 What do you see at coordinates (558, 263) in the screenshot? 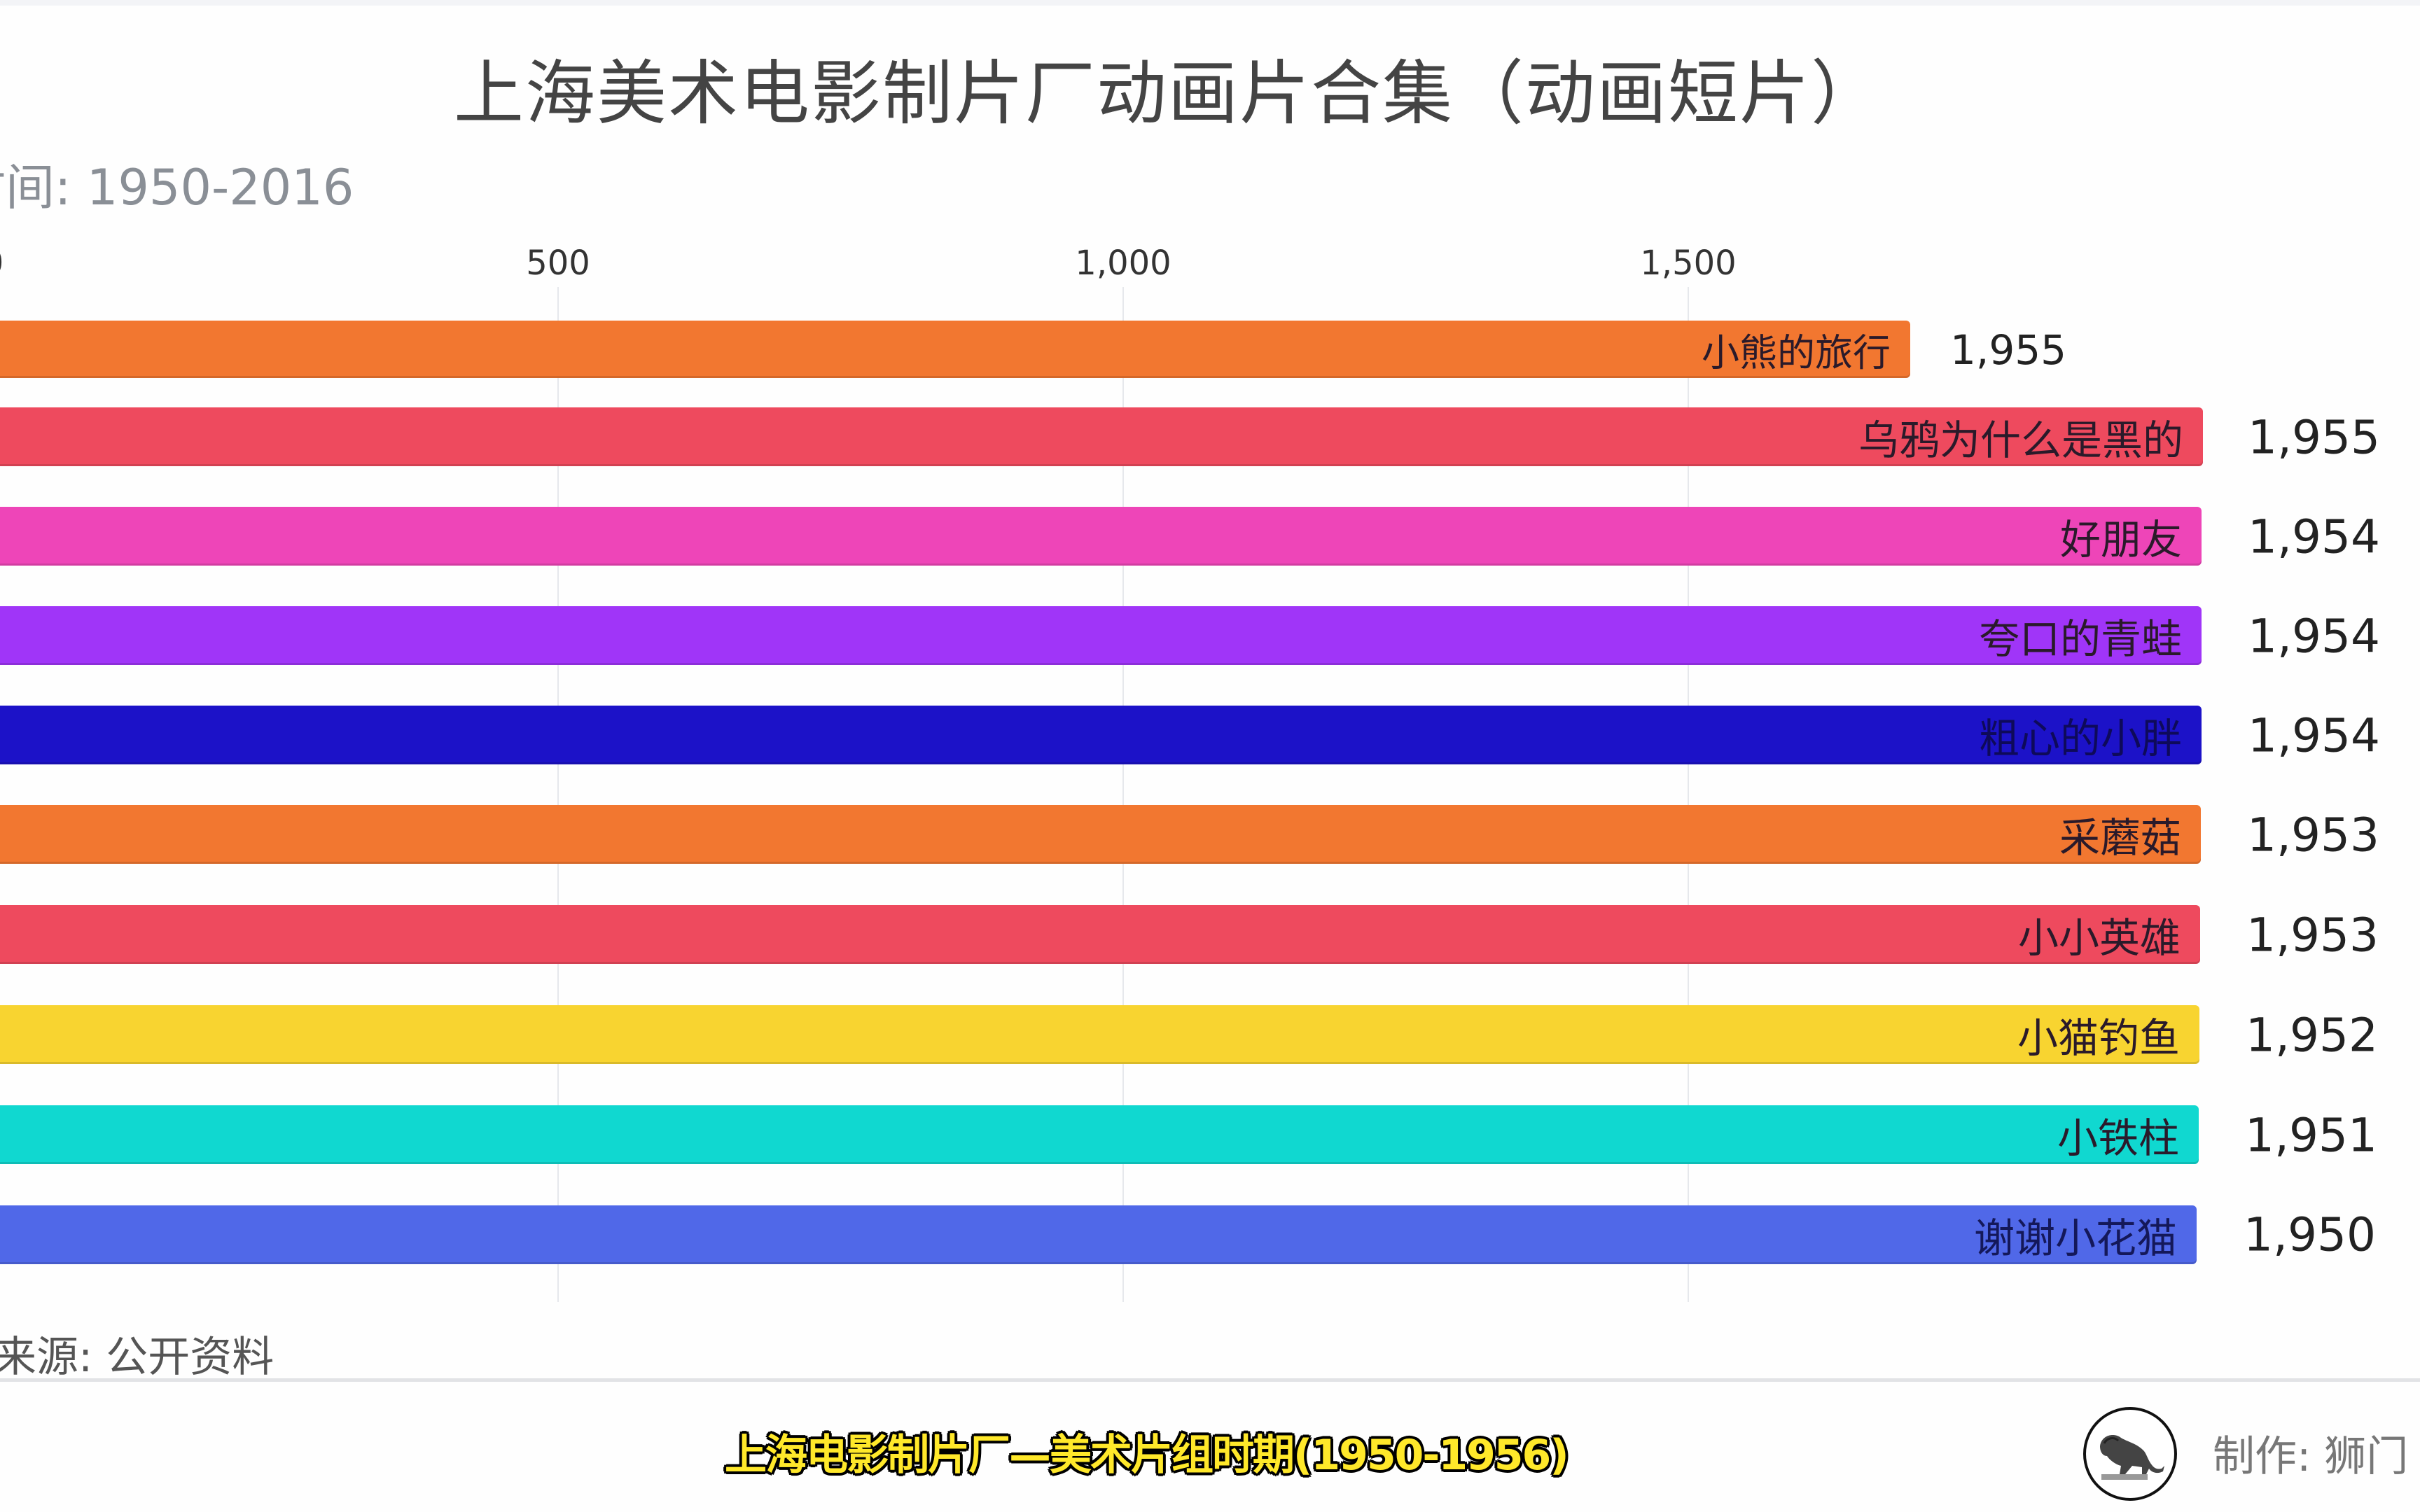
I see `x-tick-500: 500` at bounding box center [558, 263].